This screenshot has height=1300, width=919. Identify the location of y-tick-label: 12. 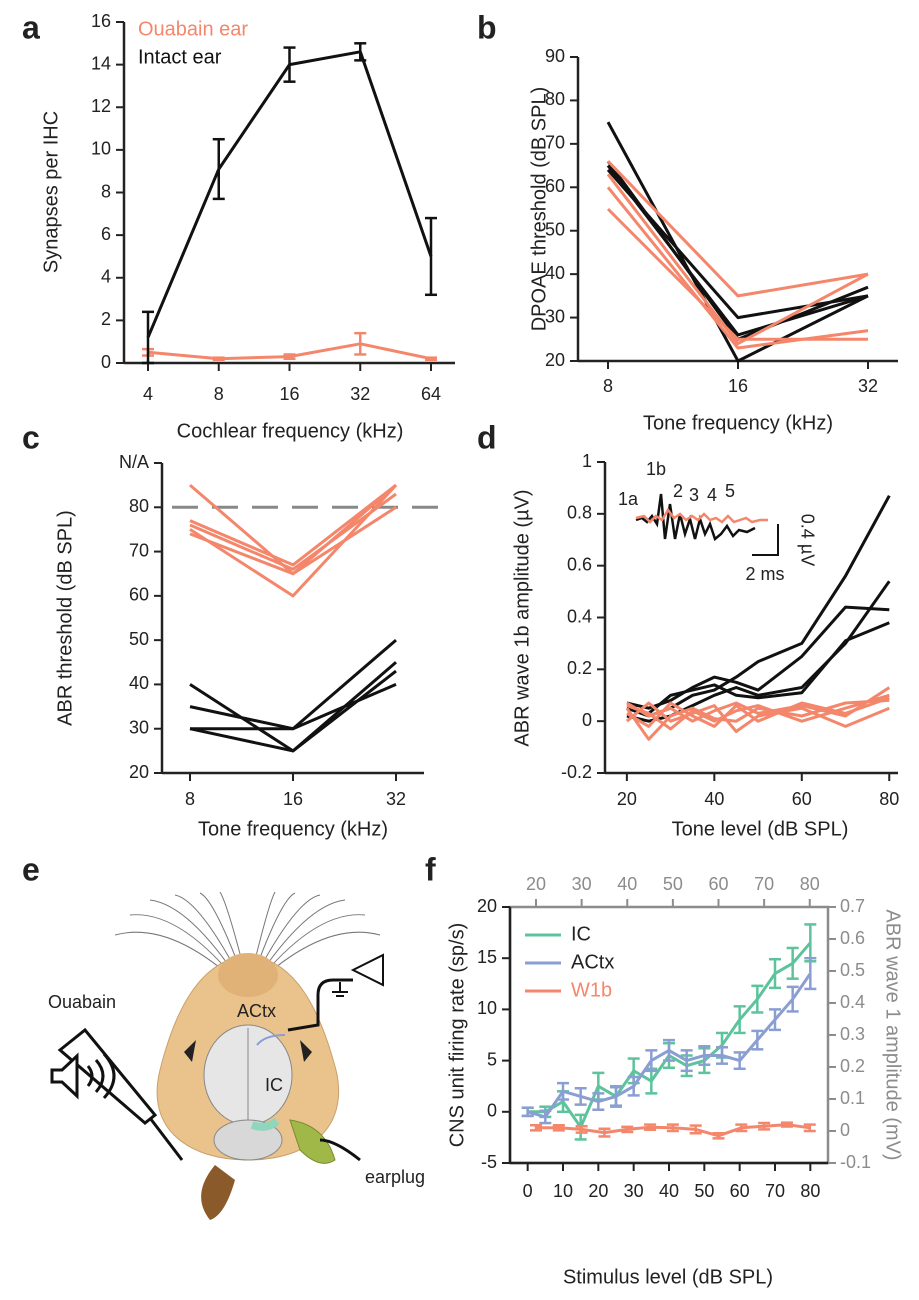
(101, 106).